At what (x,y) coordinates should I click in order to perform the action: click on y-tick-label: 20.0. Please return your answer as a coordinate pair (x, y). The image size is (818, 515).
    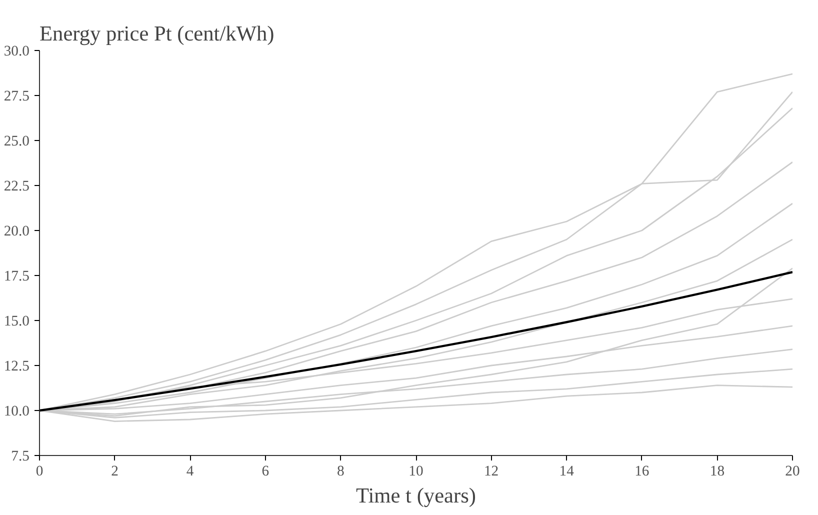
    Looking at the image, I should click on (17, 232).